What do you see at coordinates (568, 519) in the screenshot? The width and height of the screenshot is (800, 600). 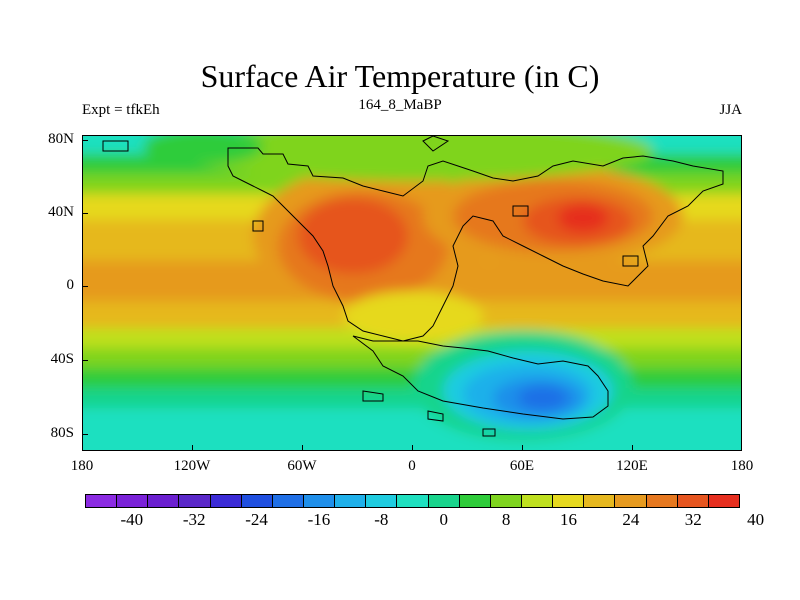 I see `colorbar-label: 16` at bounding box center [568, 519].